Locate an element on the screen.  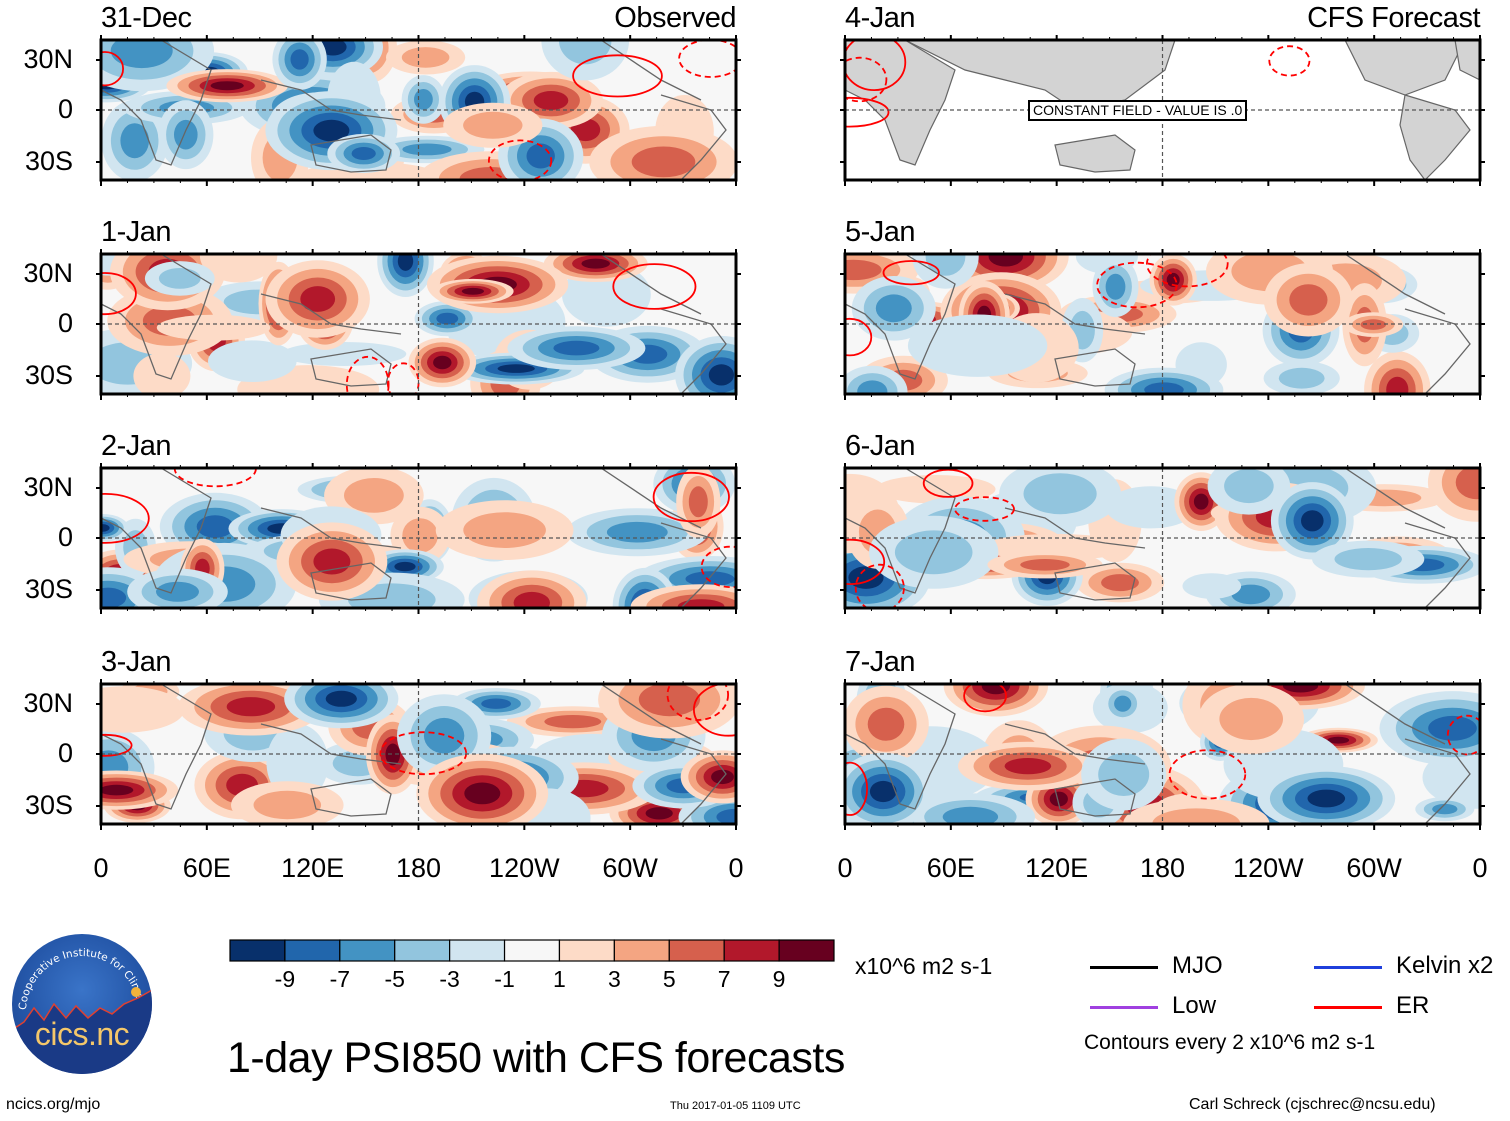
x-tick-label: 180 is located at coordinates (418, 868).